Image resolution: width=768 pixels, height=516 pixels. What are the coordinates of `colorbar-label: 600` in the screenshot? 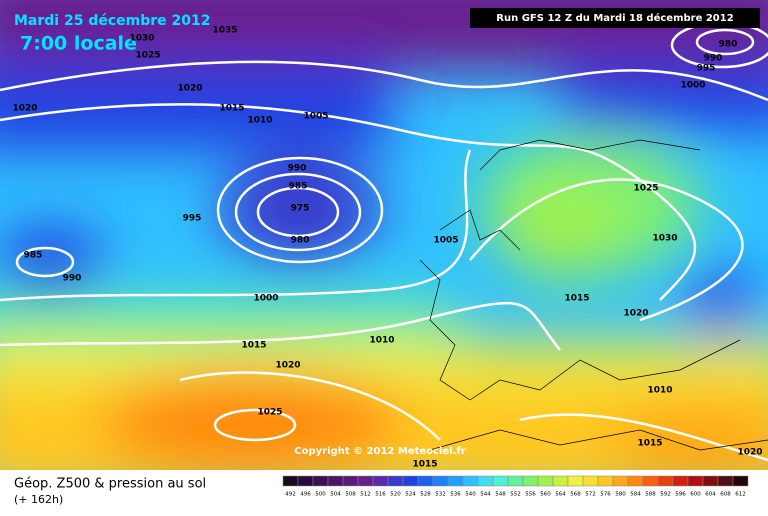 It's located at (695, 495).